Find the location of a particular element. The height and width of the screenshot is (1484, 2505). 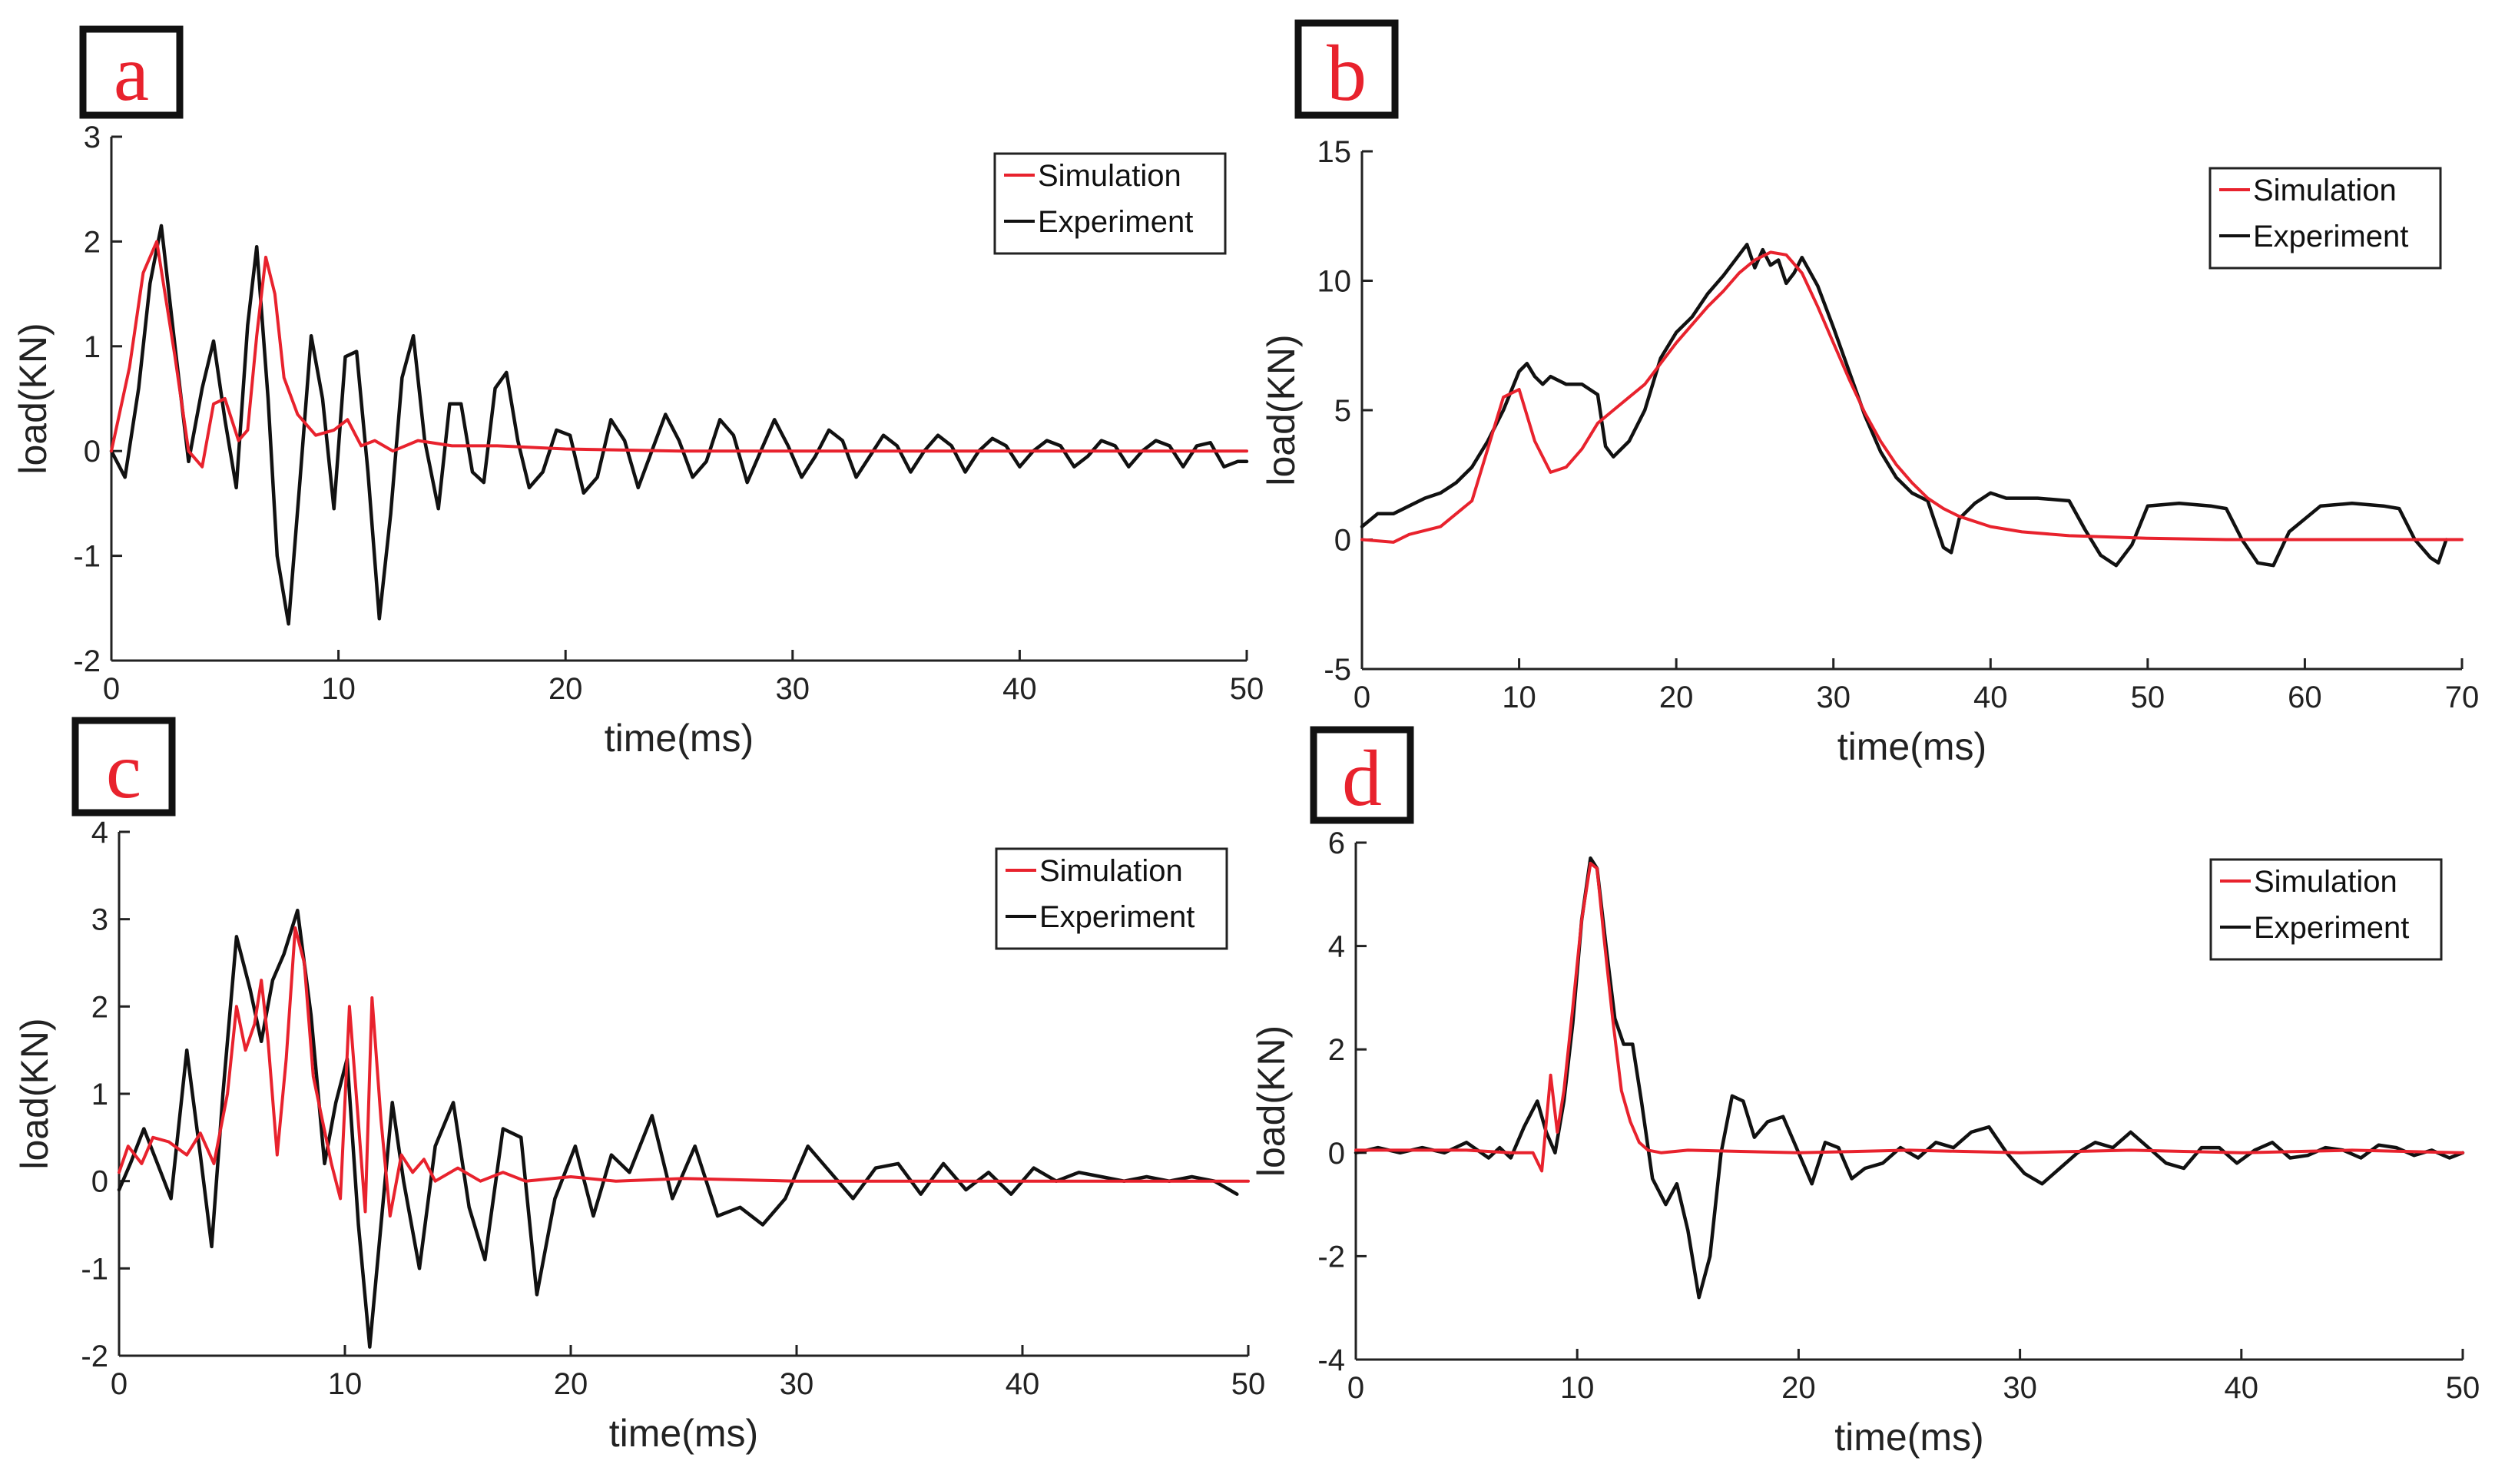

y-tick-label: 5 is located at coordinates (1342, 411).